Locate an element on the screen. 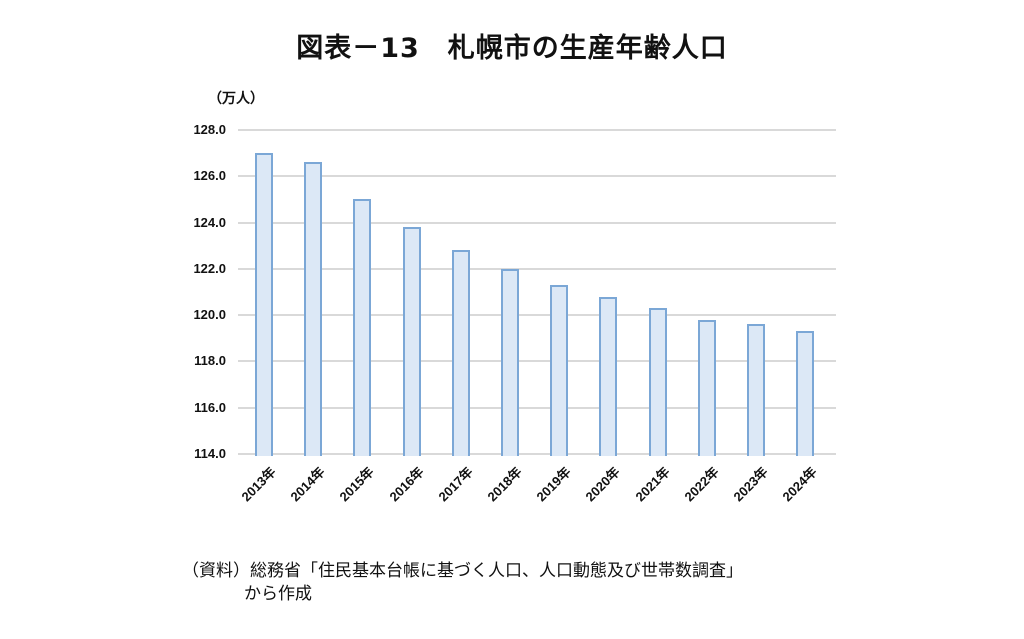 The image size is (1024, 639). x-tick-label: 2015年 is located at coordinates (357, 484).